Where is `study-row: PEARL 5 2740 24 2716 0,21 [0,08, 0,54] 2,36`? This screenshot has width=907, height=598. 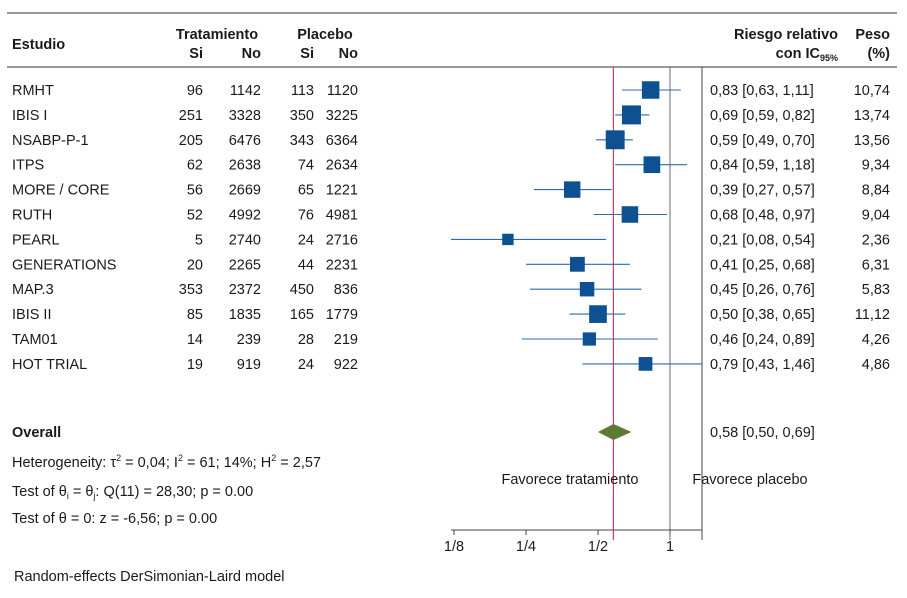 study-row: PEARL 5 2740 24 2716 0,21 [0,08, 0,54] 2,36 is located at coordinates (451, 240).